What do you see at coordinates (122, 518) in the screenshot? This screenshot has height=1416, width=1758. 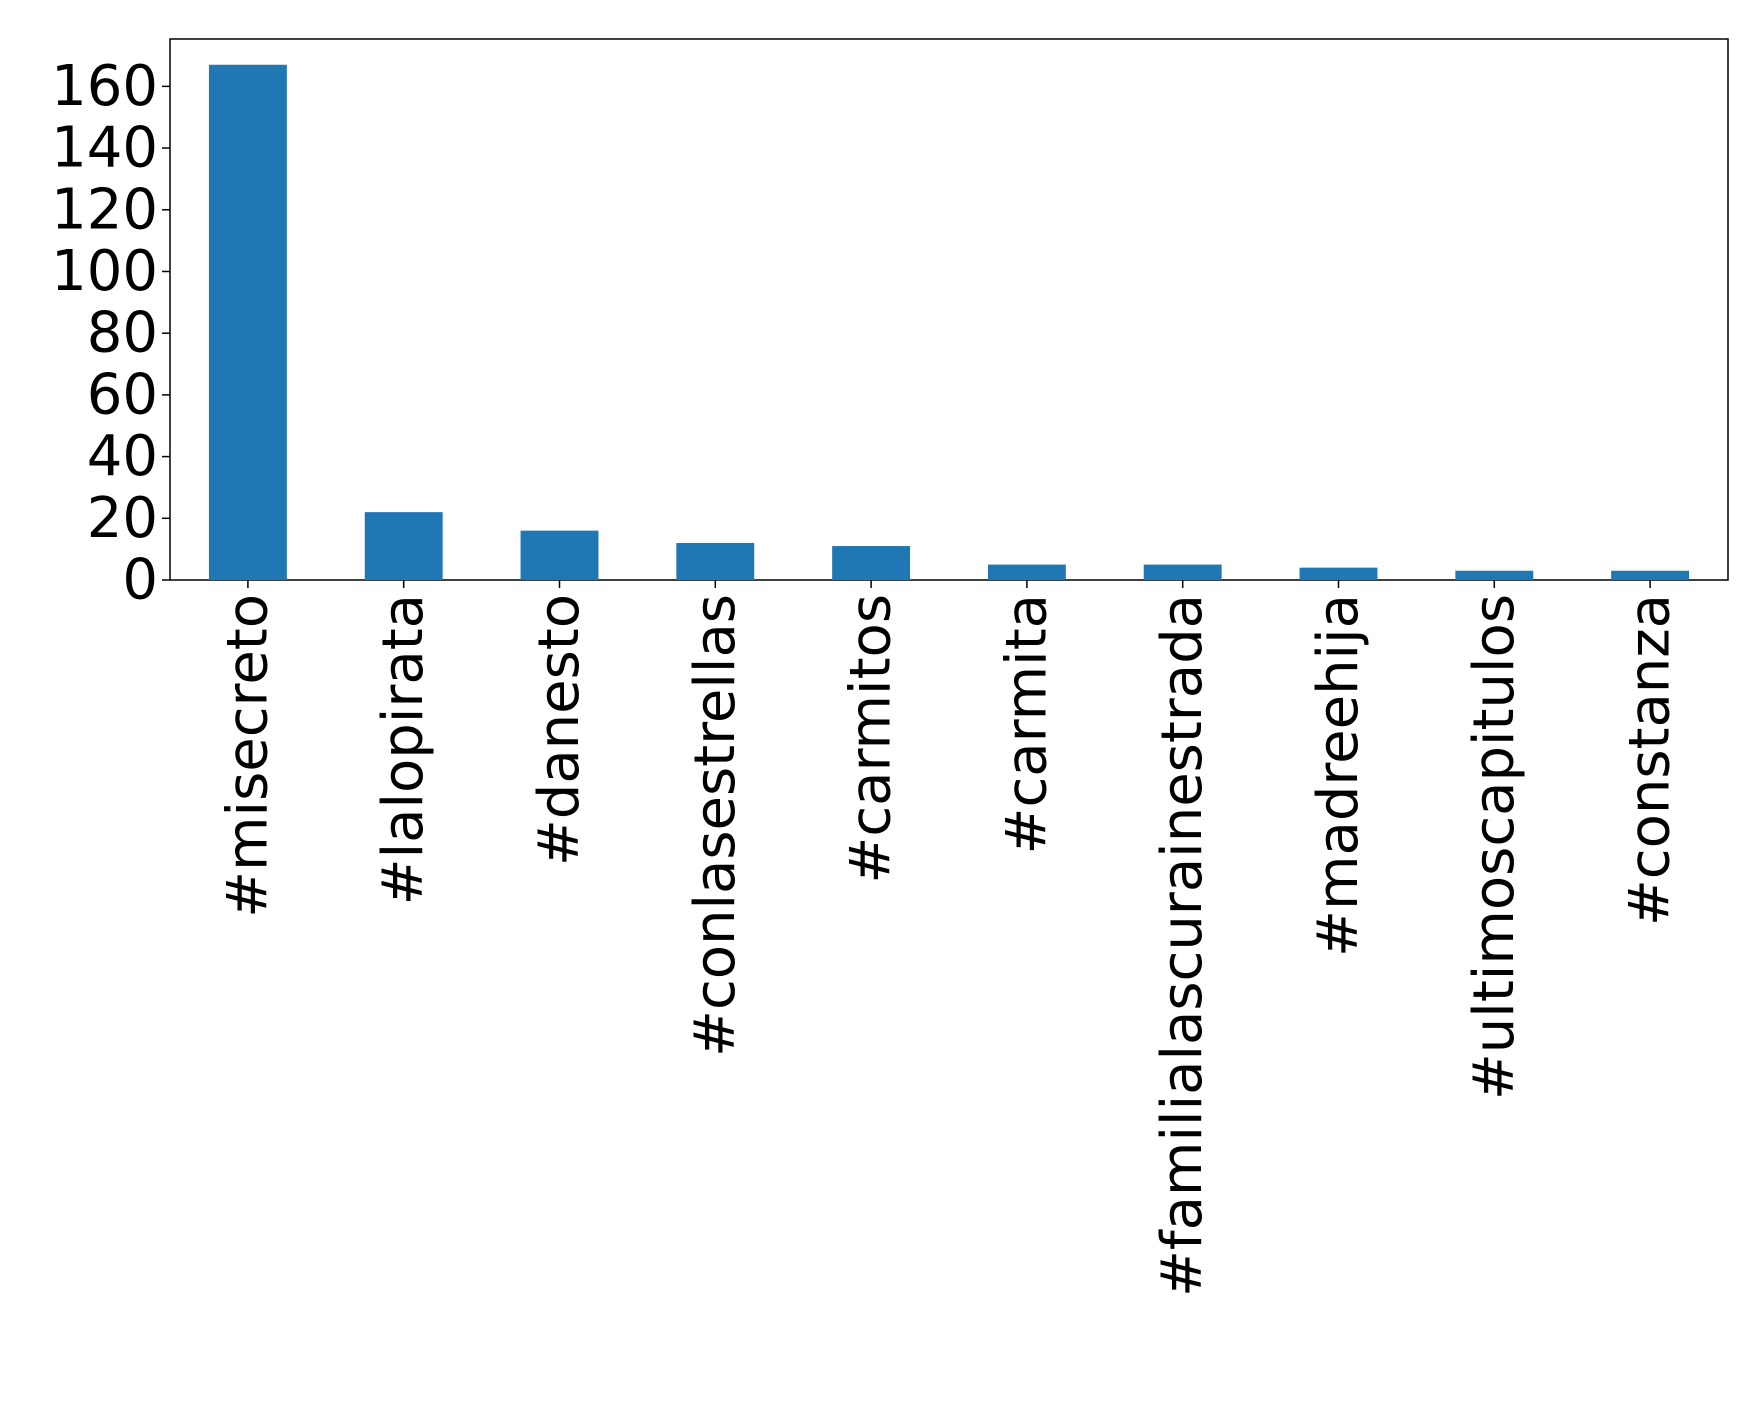 I see `y-tick-label: 20` at bounding box center [122, 518].